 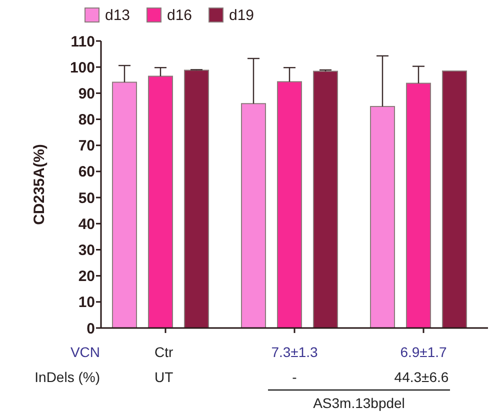 I want to click on legend-label: d19, so click(x=241, y=15).